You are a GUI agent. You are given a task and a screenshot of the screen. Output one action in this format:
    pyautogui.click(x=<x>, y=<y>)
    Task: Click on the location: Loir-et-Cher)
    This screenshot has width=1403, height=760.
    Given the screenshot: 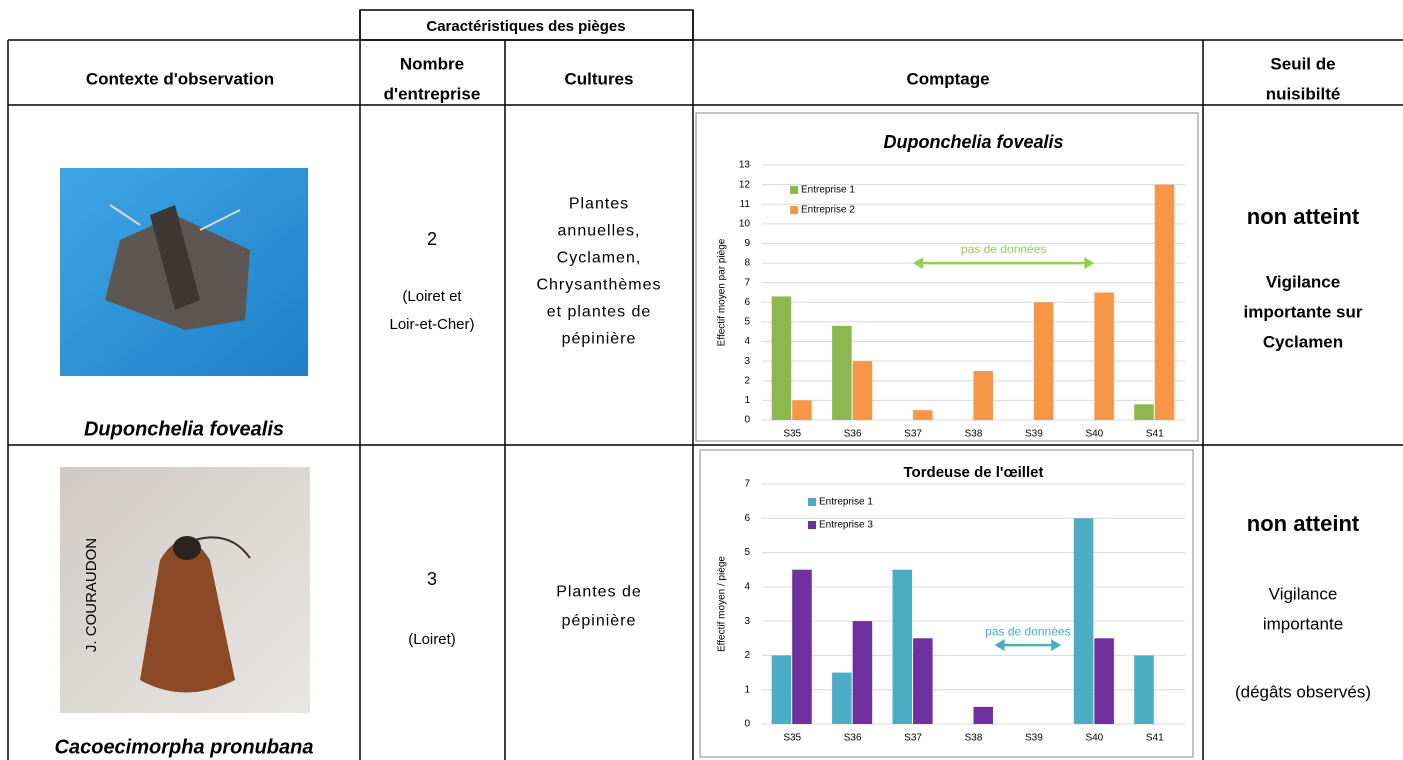 What is the action you would take?
    pyautogui.click(x=431, y=324)
    